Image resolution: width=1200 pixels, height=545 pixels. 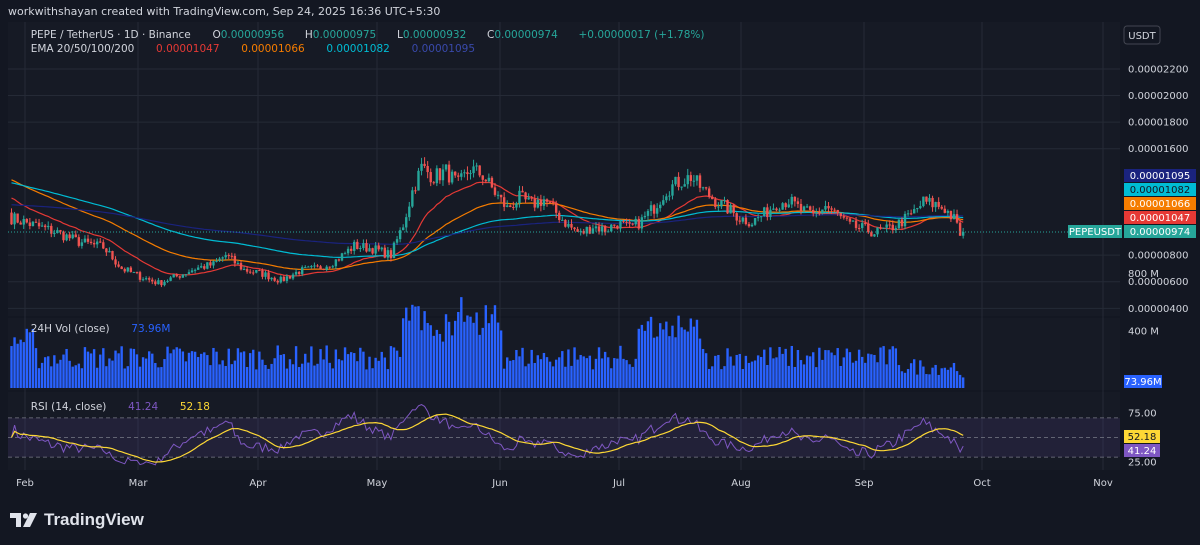 I want to click on last-price-badge: 0.00000974, so click(x=1160, y=232).